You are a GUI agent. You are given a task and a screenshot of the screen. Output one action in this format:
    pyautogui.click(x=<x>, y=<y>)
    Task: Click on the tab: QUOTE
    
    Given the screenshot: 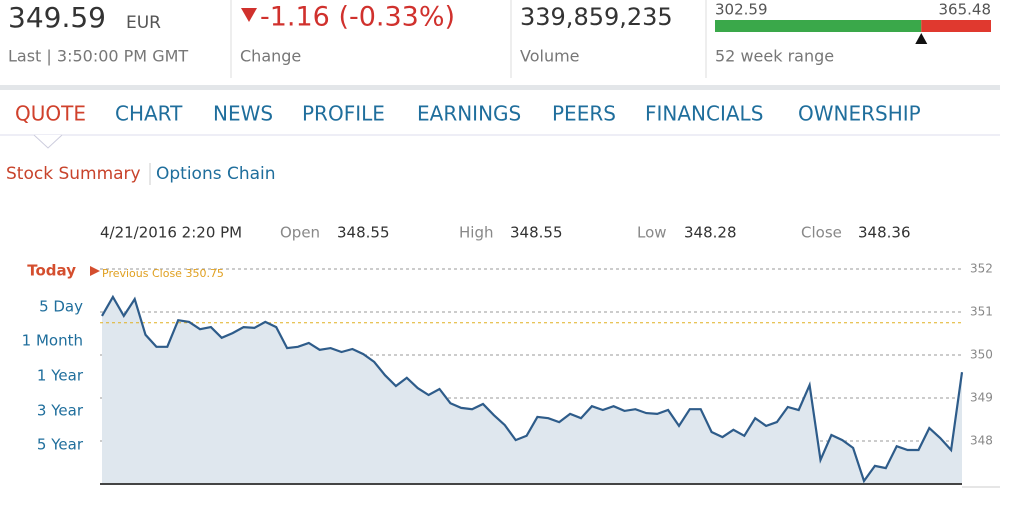 What is the action you would take?
    pyautogui.click(x=50, y=114)
    